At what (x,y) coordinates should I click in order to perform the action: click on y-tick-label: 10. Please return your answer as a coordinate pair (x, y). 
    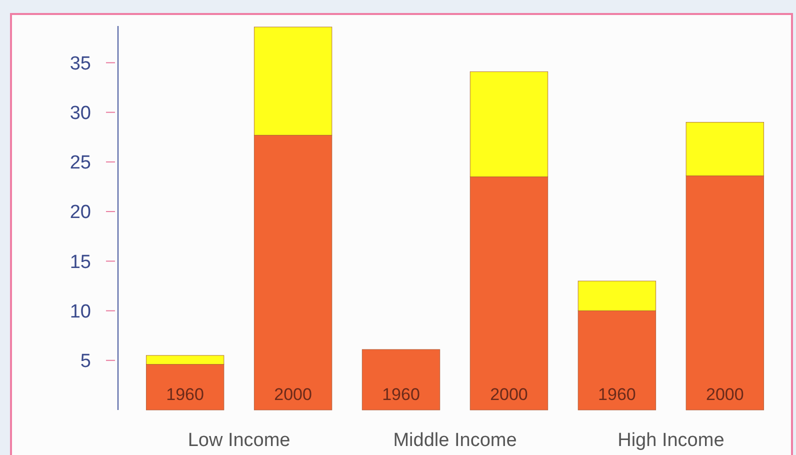
    Looking at the image, I should click on (80, 311).